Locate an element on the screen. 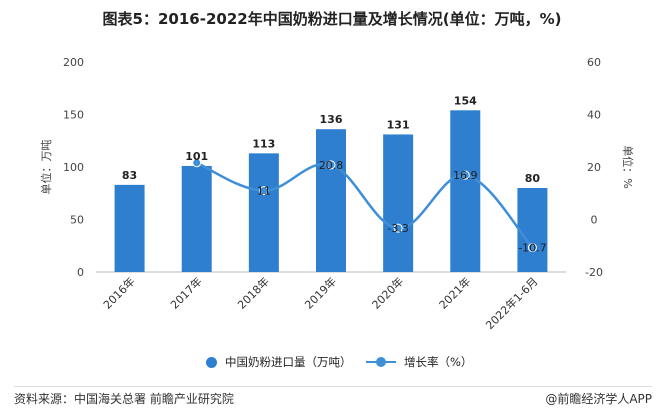 This screenshot has height=416, width=664. legend-line-swatch is located at coordinates (381, 362).